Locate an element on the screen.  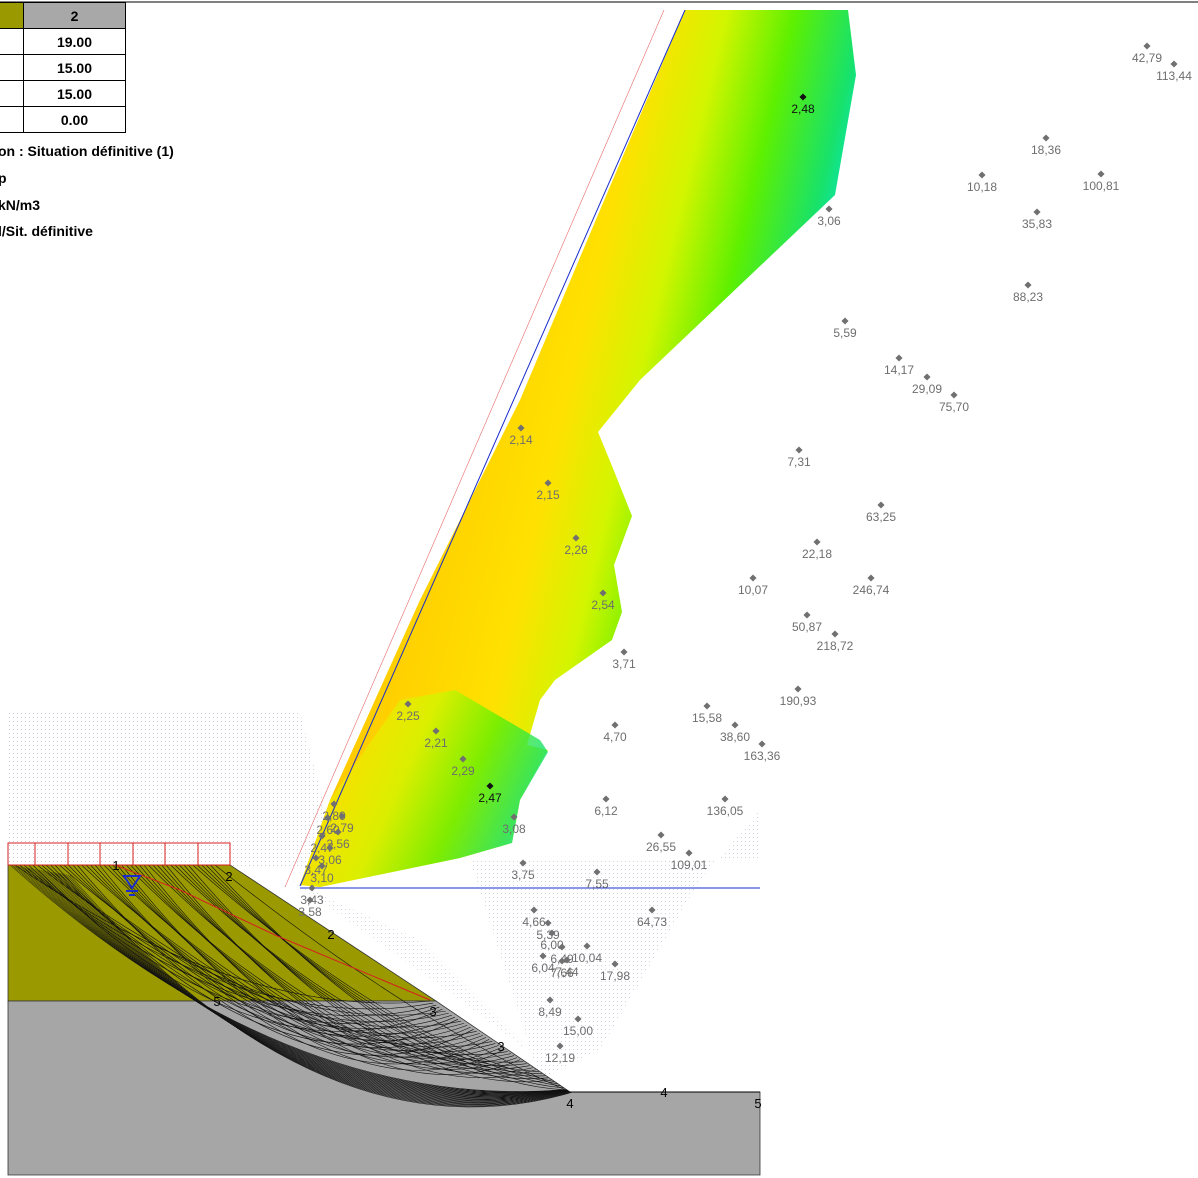
factor-label: 18,36 is located at coordinates (1046, 150).